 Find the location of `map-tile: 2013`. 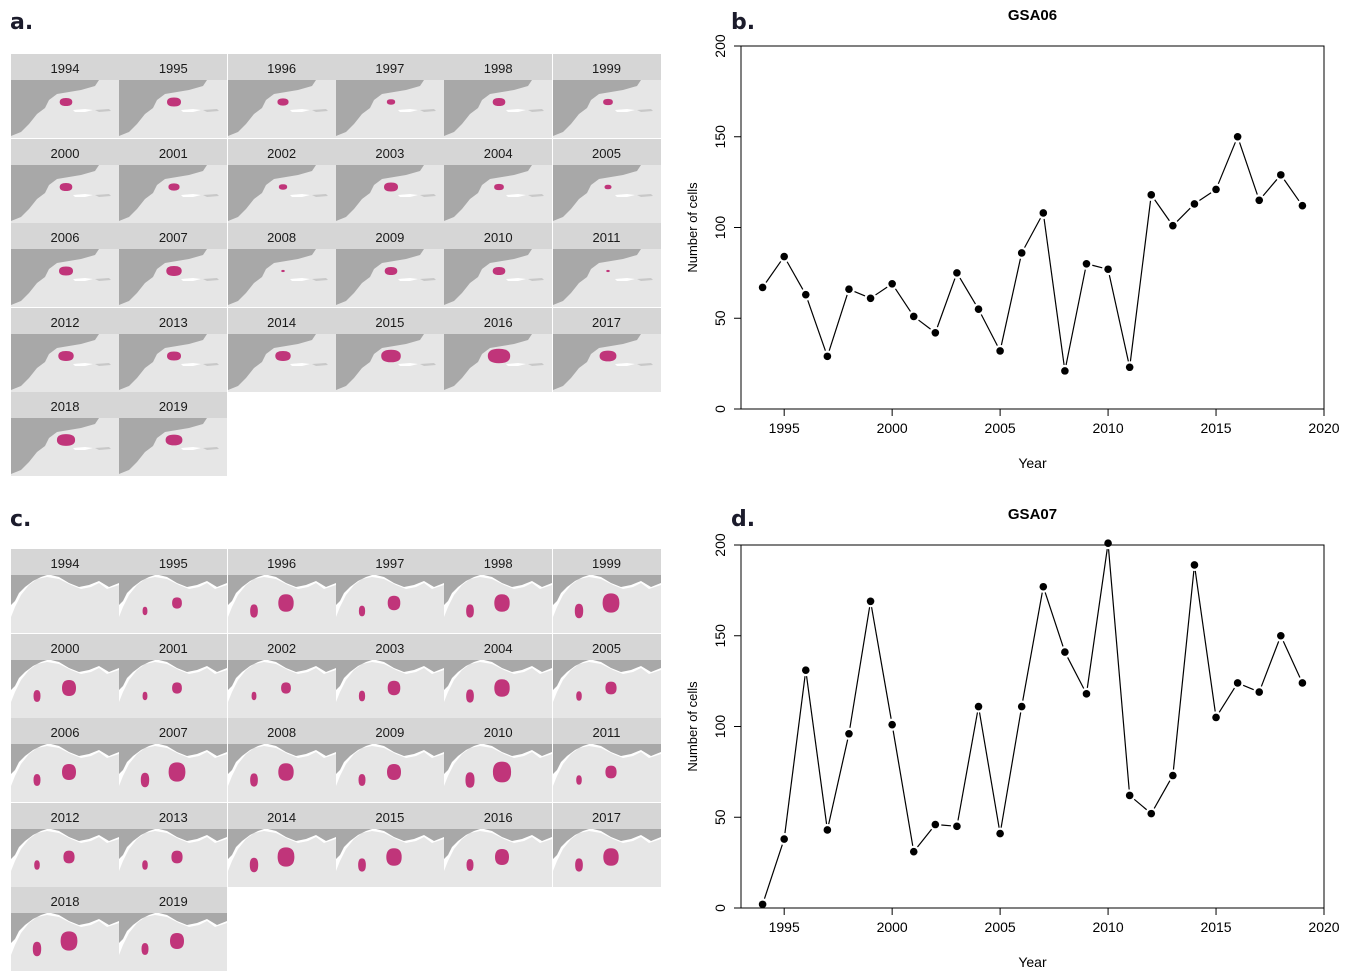

map-tile: 2013 is located at coordinates (173, 349).